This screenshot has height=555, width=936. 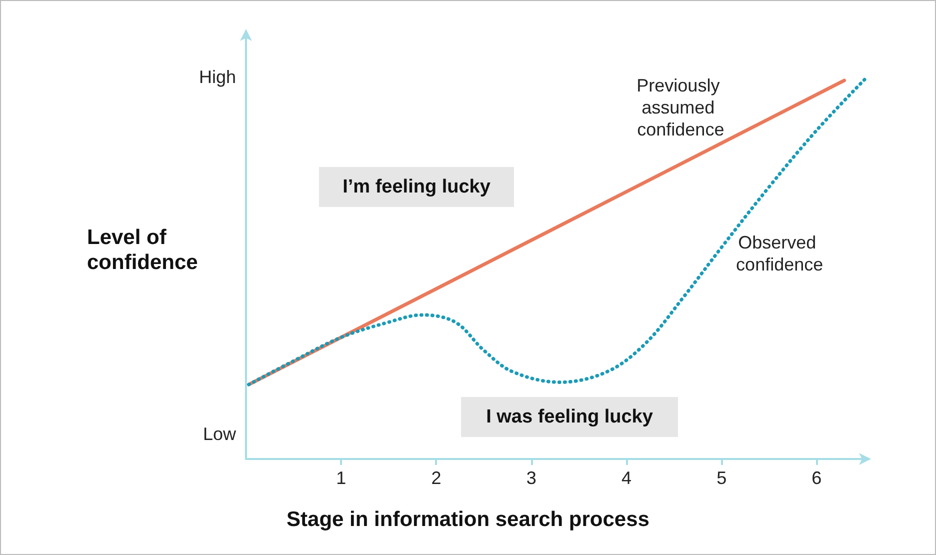 What do you see at coordinates (721, 478) in the screenshot?
I see `x-tick-label: 5` at bounding box center [721, 478].